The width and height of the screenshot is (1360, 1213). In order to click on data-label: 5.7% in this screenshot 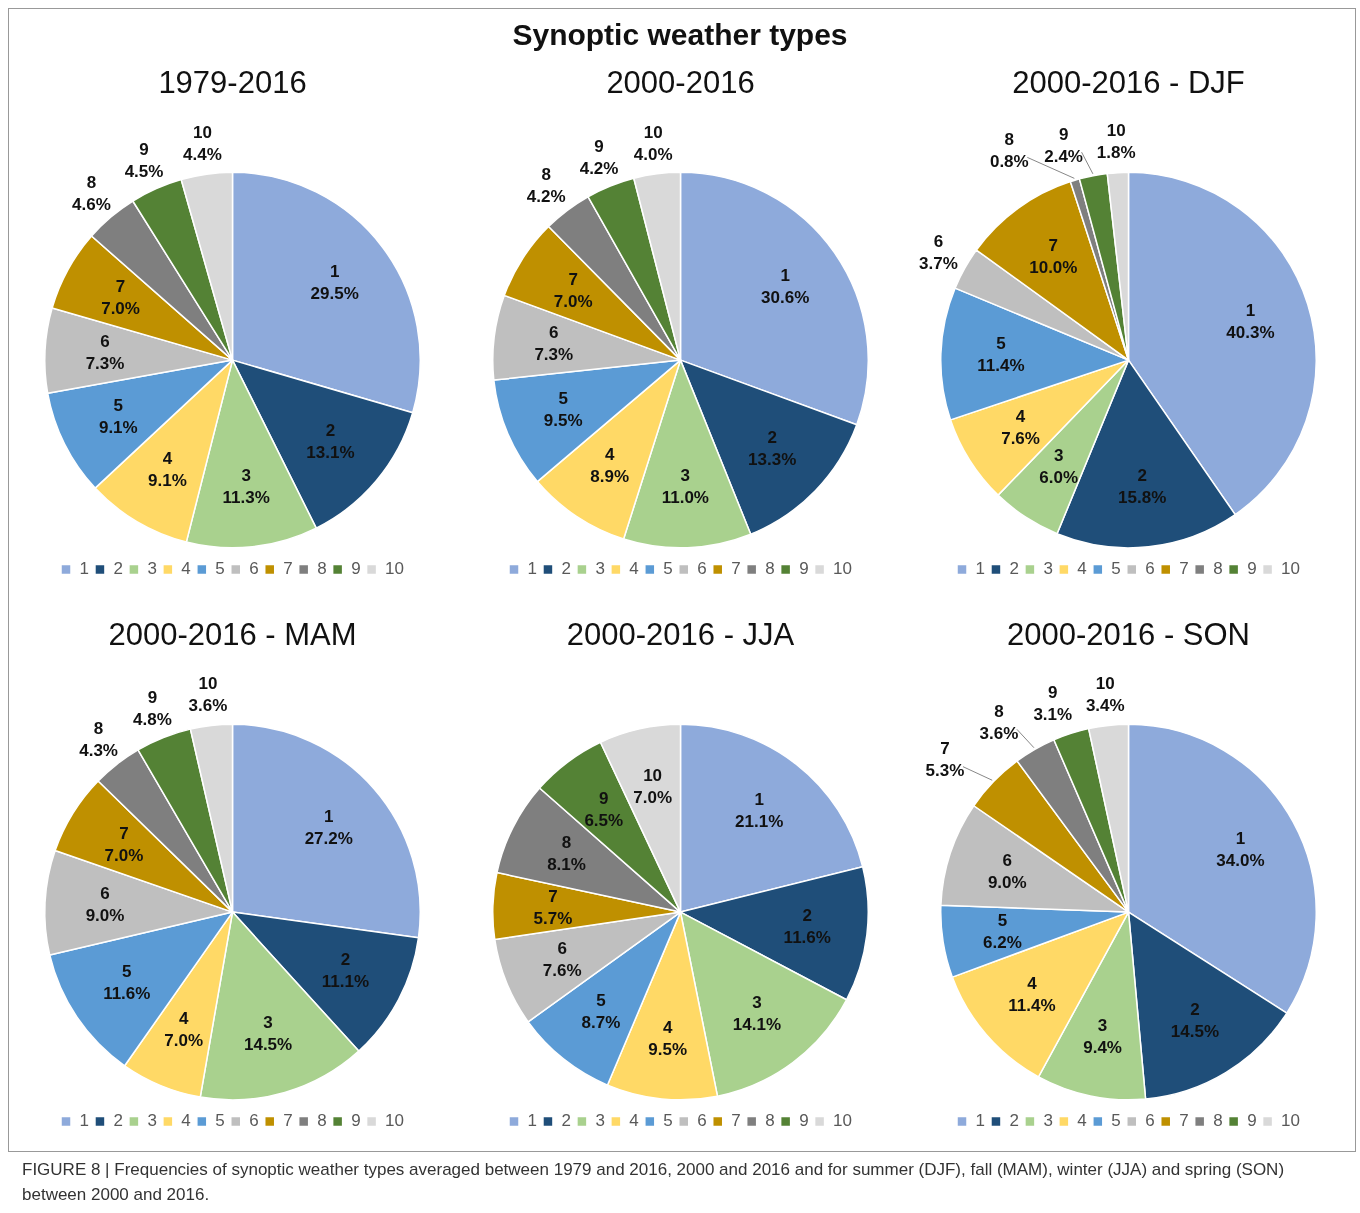, I will do `click(553, 918)`.